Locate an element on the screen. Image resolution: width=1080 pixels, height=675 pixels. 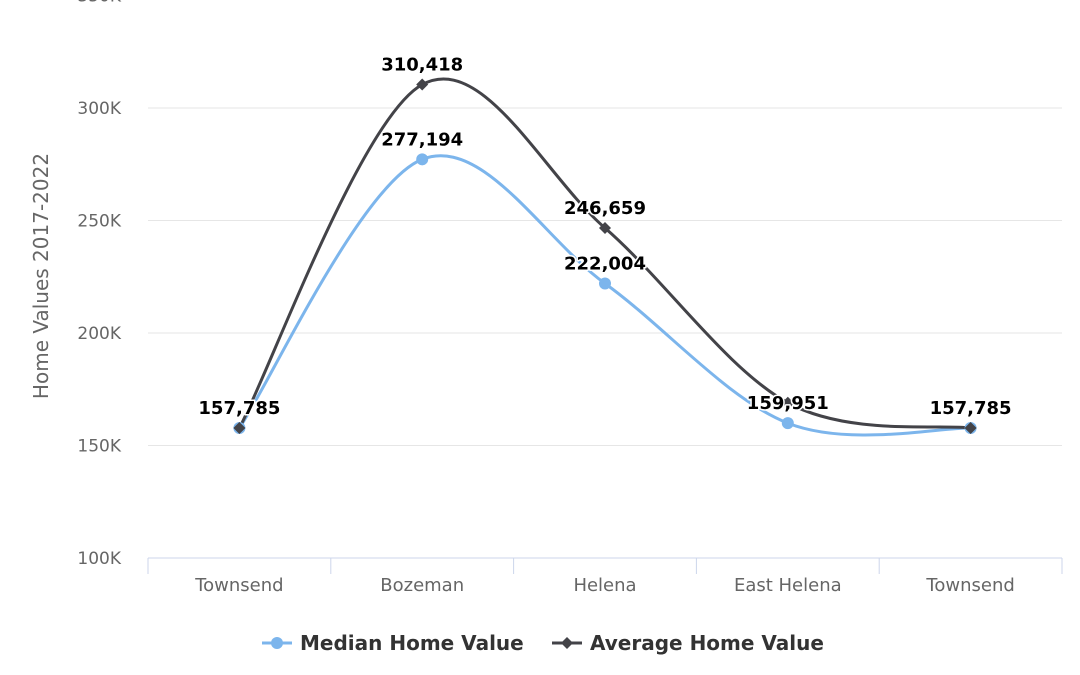
y-tick-label: 350K is located at coordinates (99, 3).